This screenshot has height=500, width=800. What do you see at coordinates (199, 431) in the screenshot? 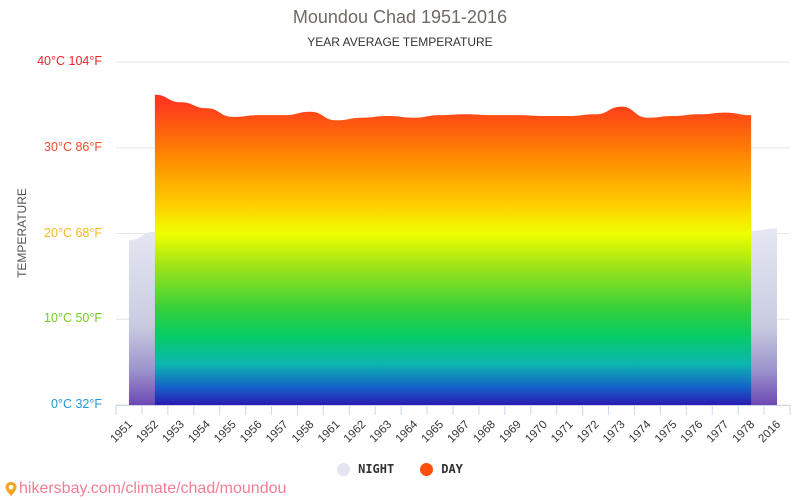
I see `x-tick-label: 1954` at bounding box center [199, 431].